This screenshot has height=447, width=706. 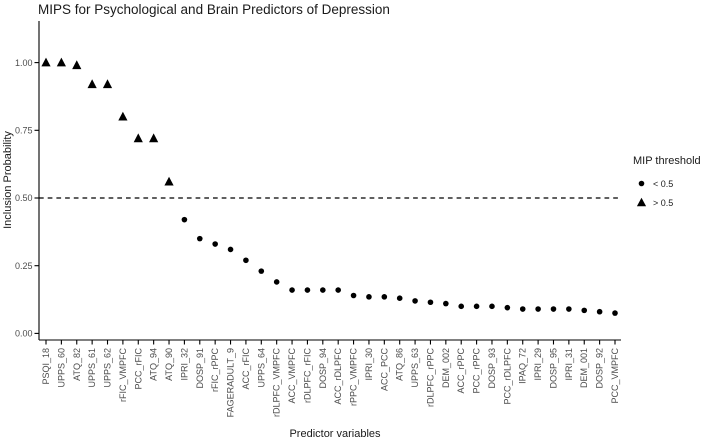 I want to click on legend-item-above-threshold: > 0.5, so click(x=669, y=202).